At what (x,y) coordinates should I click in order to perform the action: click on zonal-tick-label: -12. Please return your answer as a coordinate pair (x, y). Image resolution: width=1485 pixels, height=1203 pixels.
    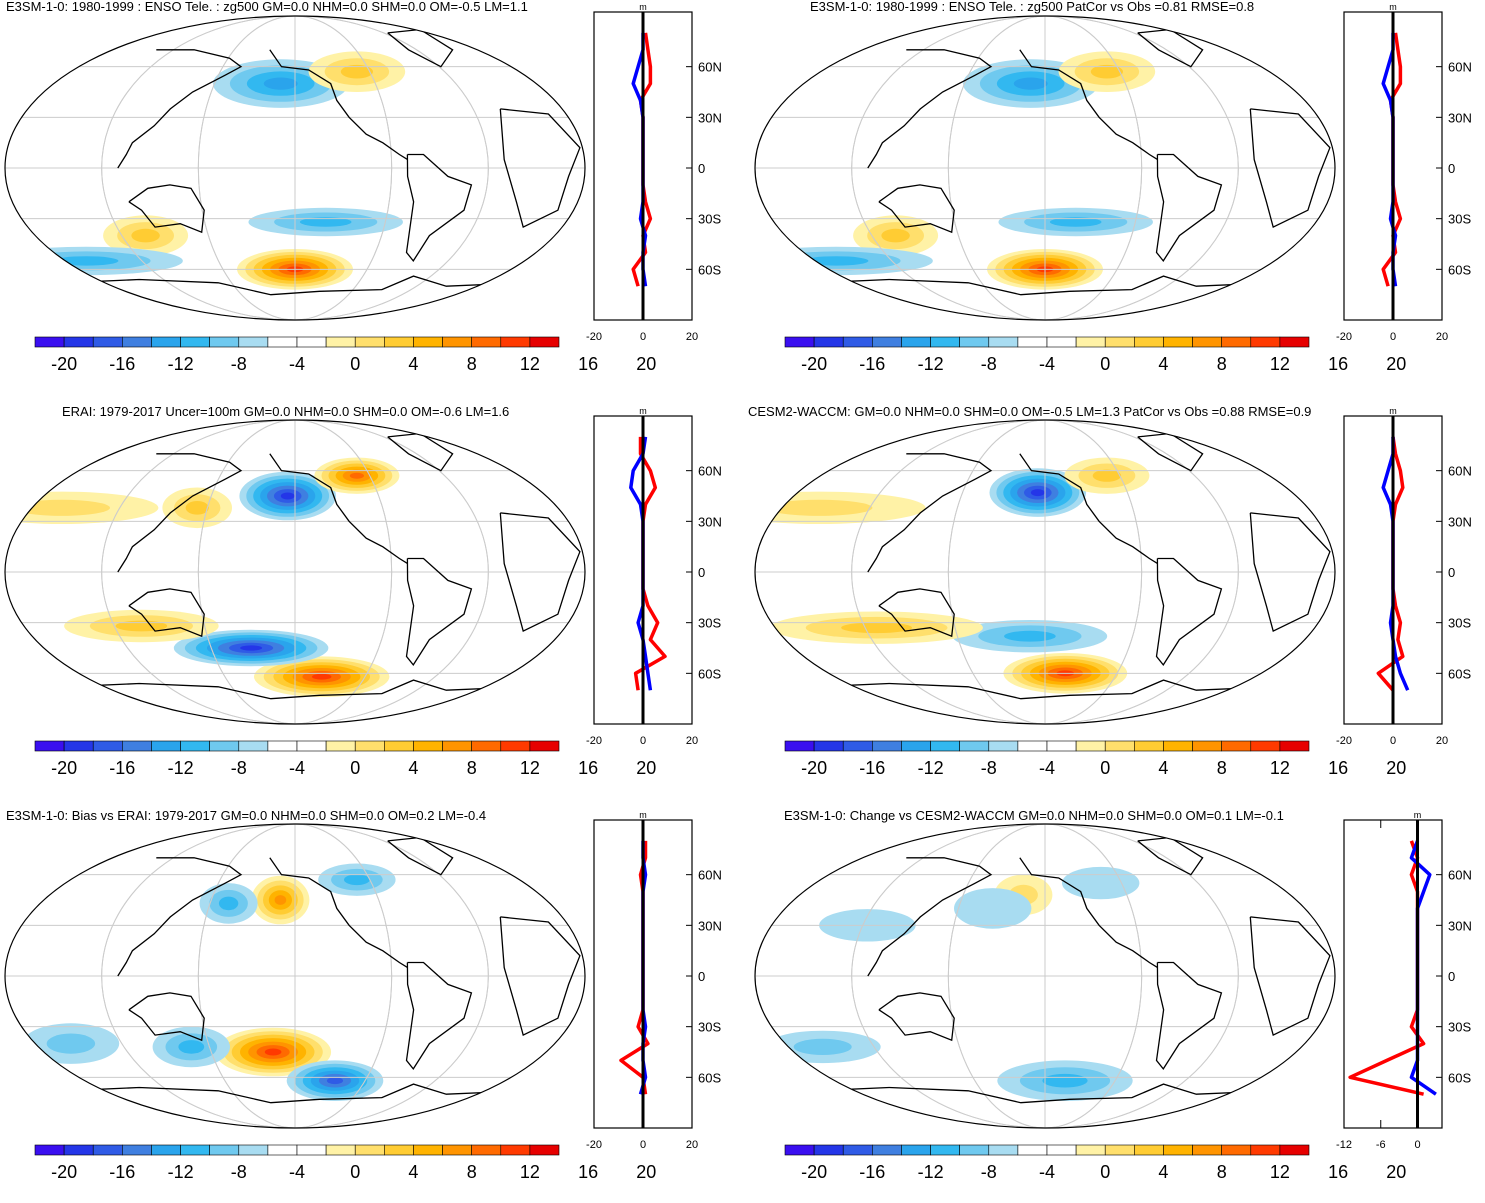
    Looking at the image, I should click on (1344, 1145).